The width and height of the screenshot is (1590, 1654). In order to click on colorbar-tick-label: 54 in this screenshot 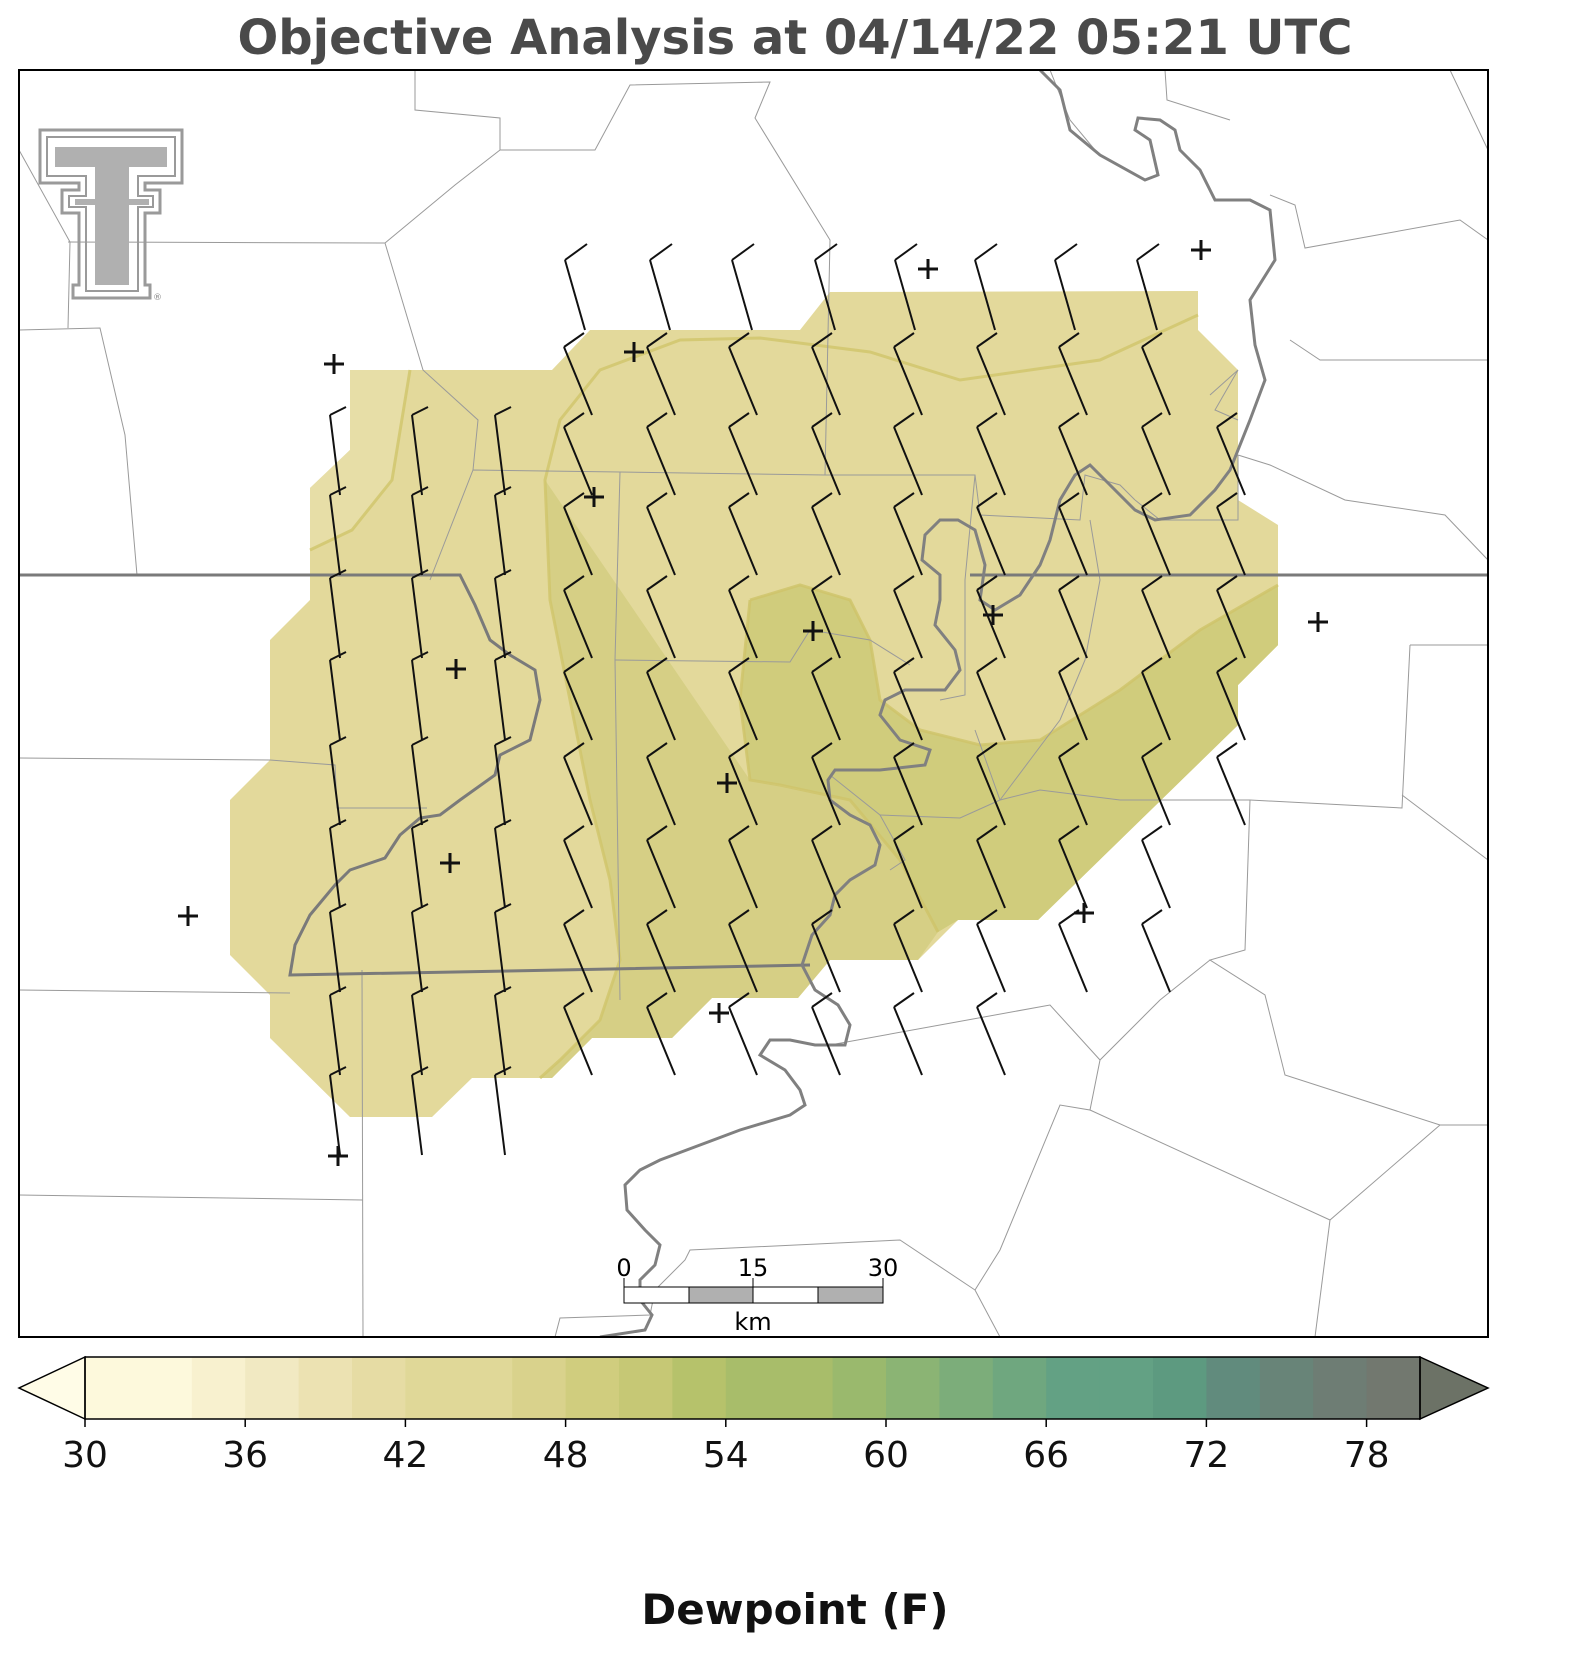, I will do `click(726, 1455)`.